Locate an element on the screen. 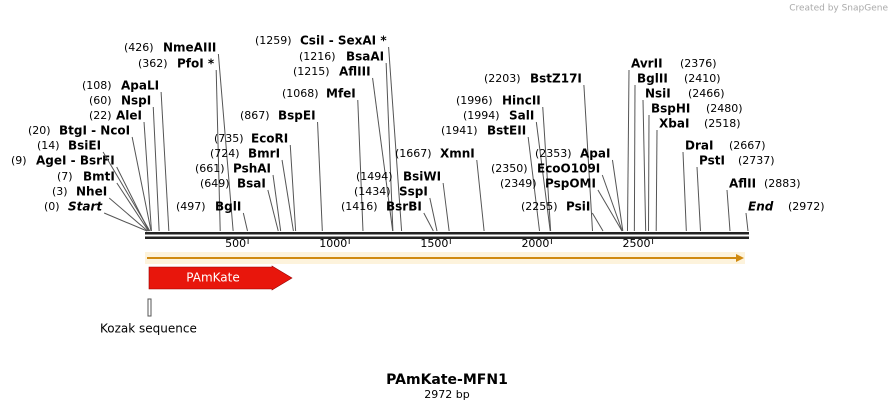 This screenshot has height=410, width=894. site-name: PstI is located at coordinates (712, 161).